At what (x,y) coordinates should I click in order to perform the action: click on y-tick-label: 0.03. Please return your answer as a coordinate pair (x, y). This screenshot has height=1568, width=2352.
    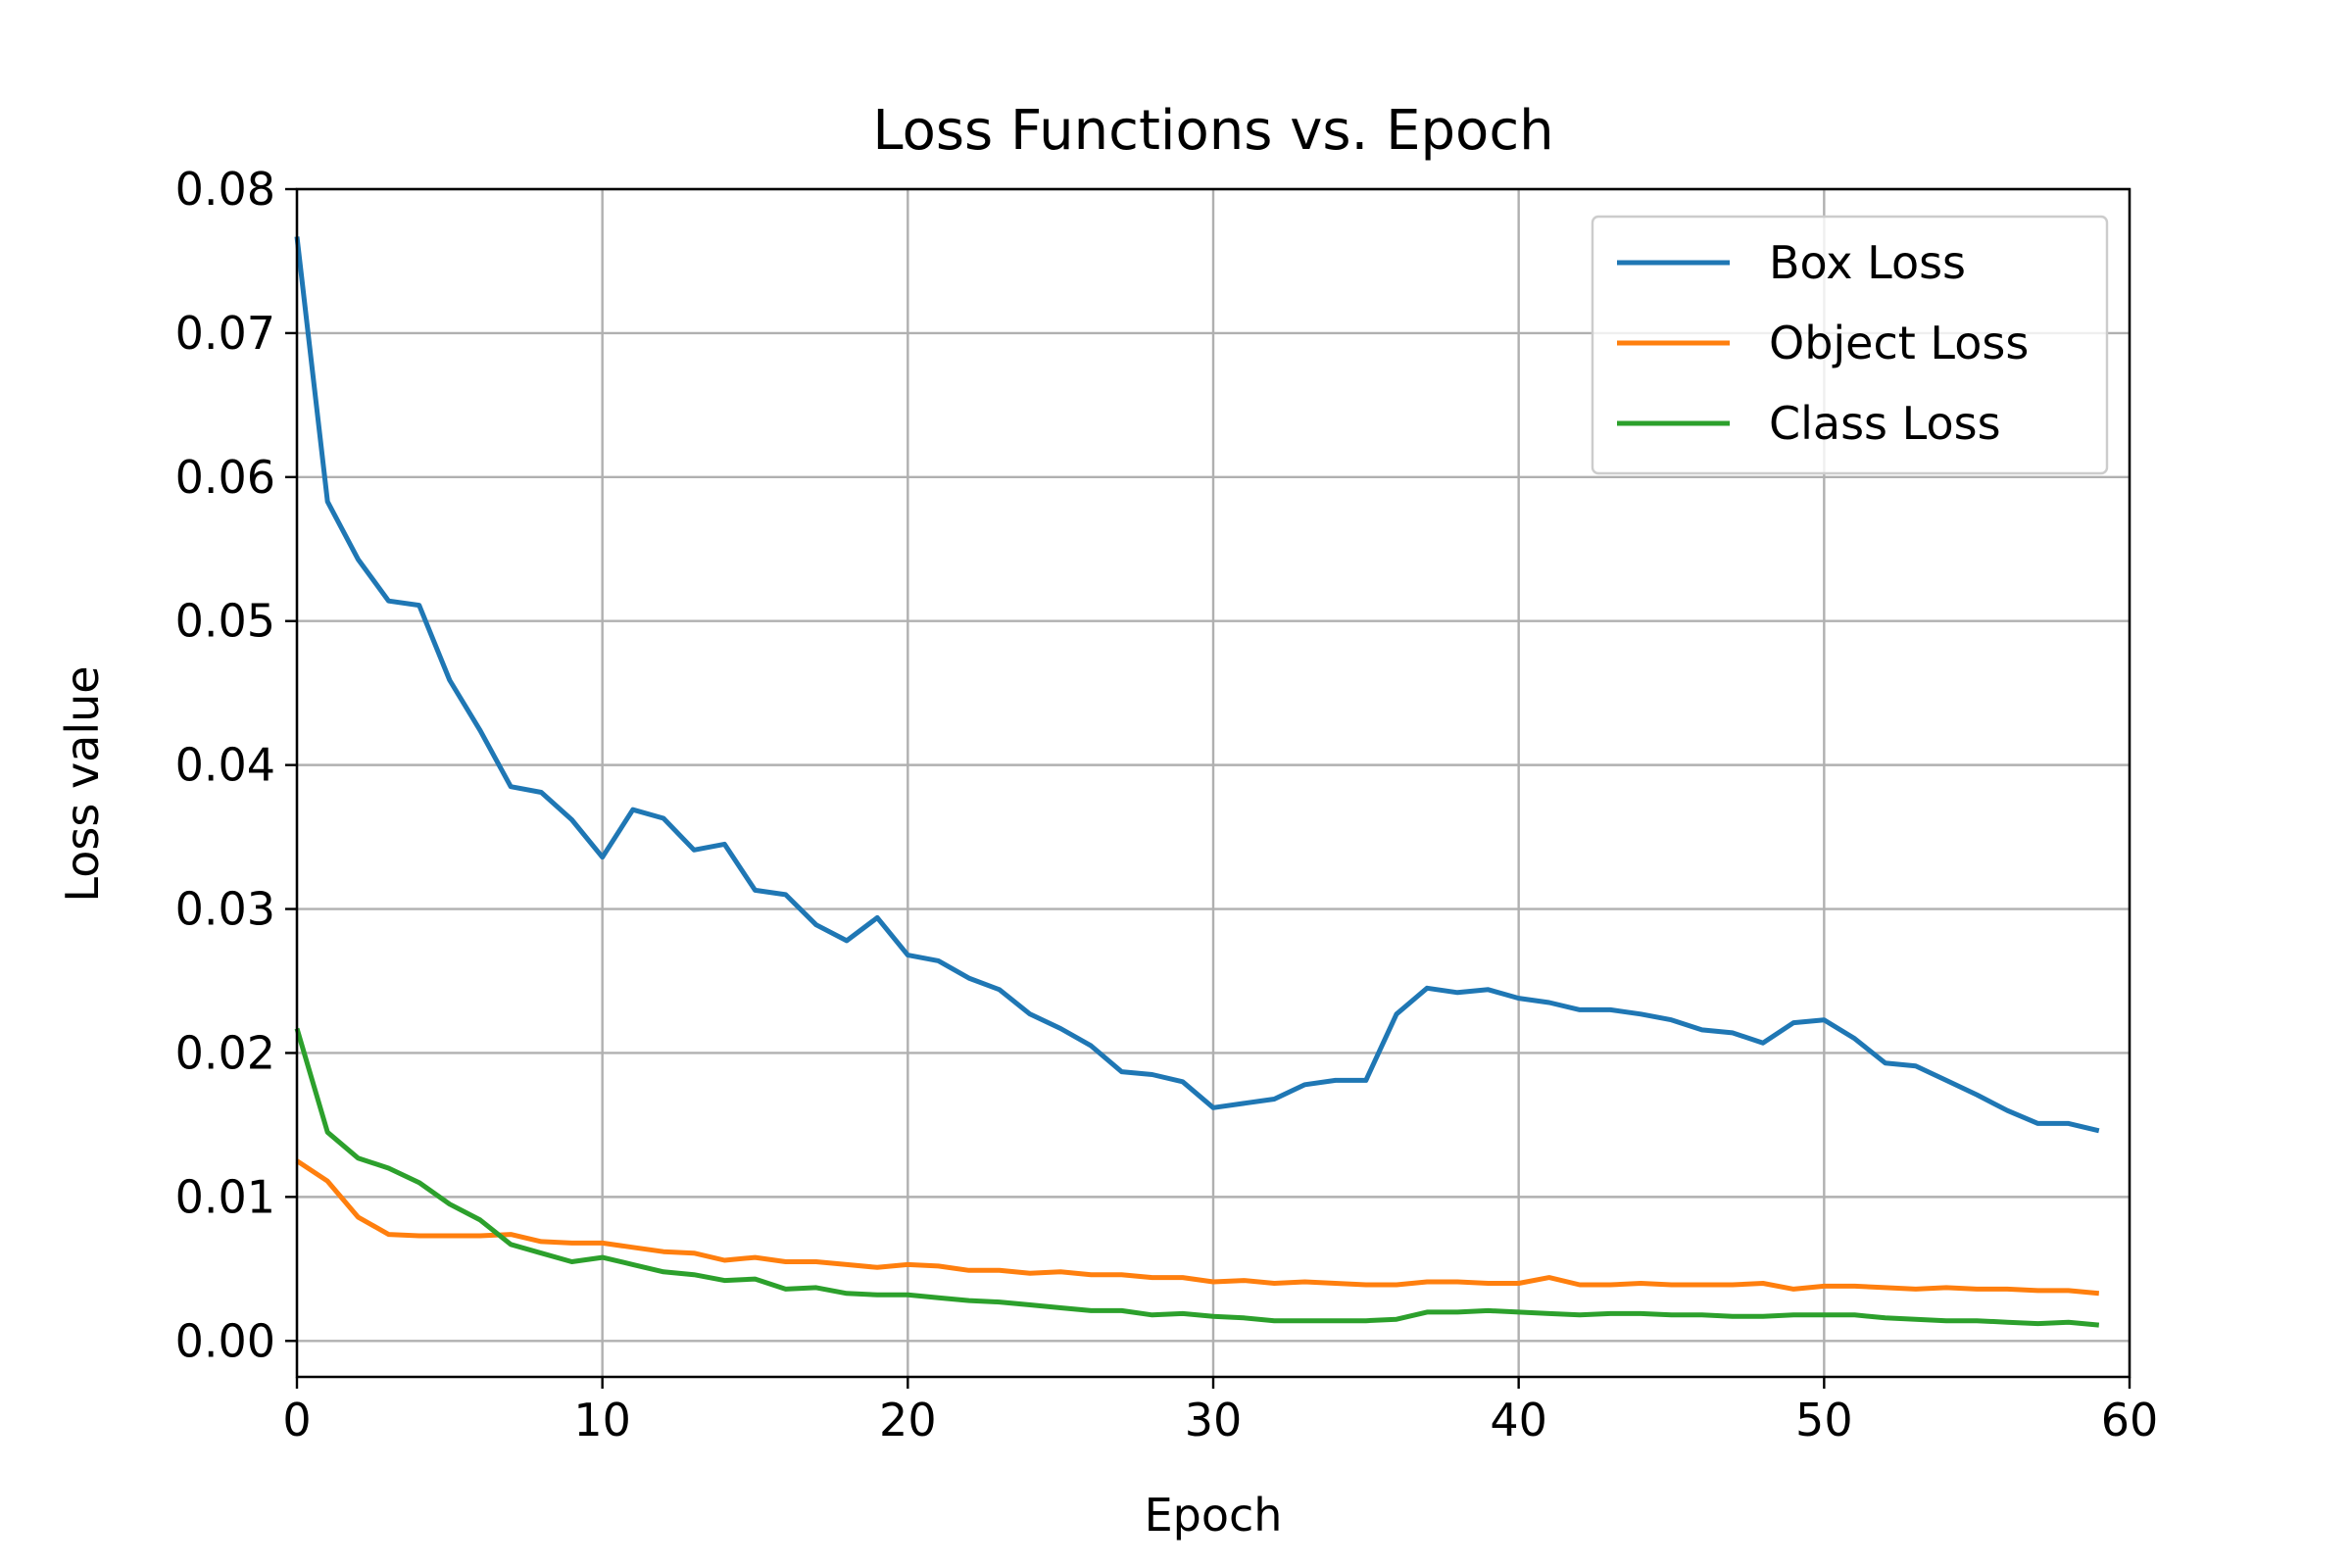
    Looking at the image, I should click on (225, 909).